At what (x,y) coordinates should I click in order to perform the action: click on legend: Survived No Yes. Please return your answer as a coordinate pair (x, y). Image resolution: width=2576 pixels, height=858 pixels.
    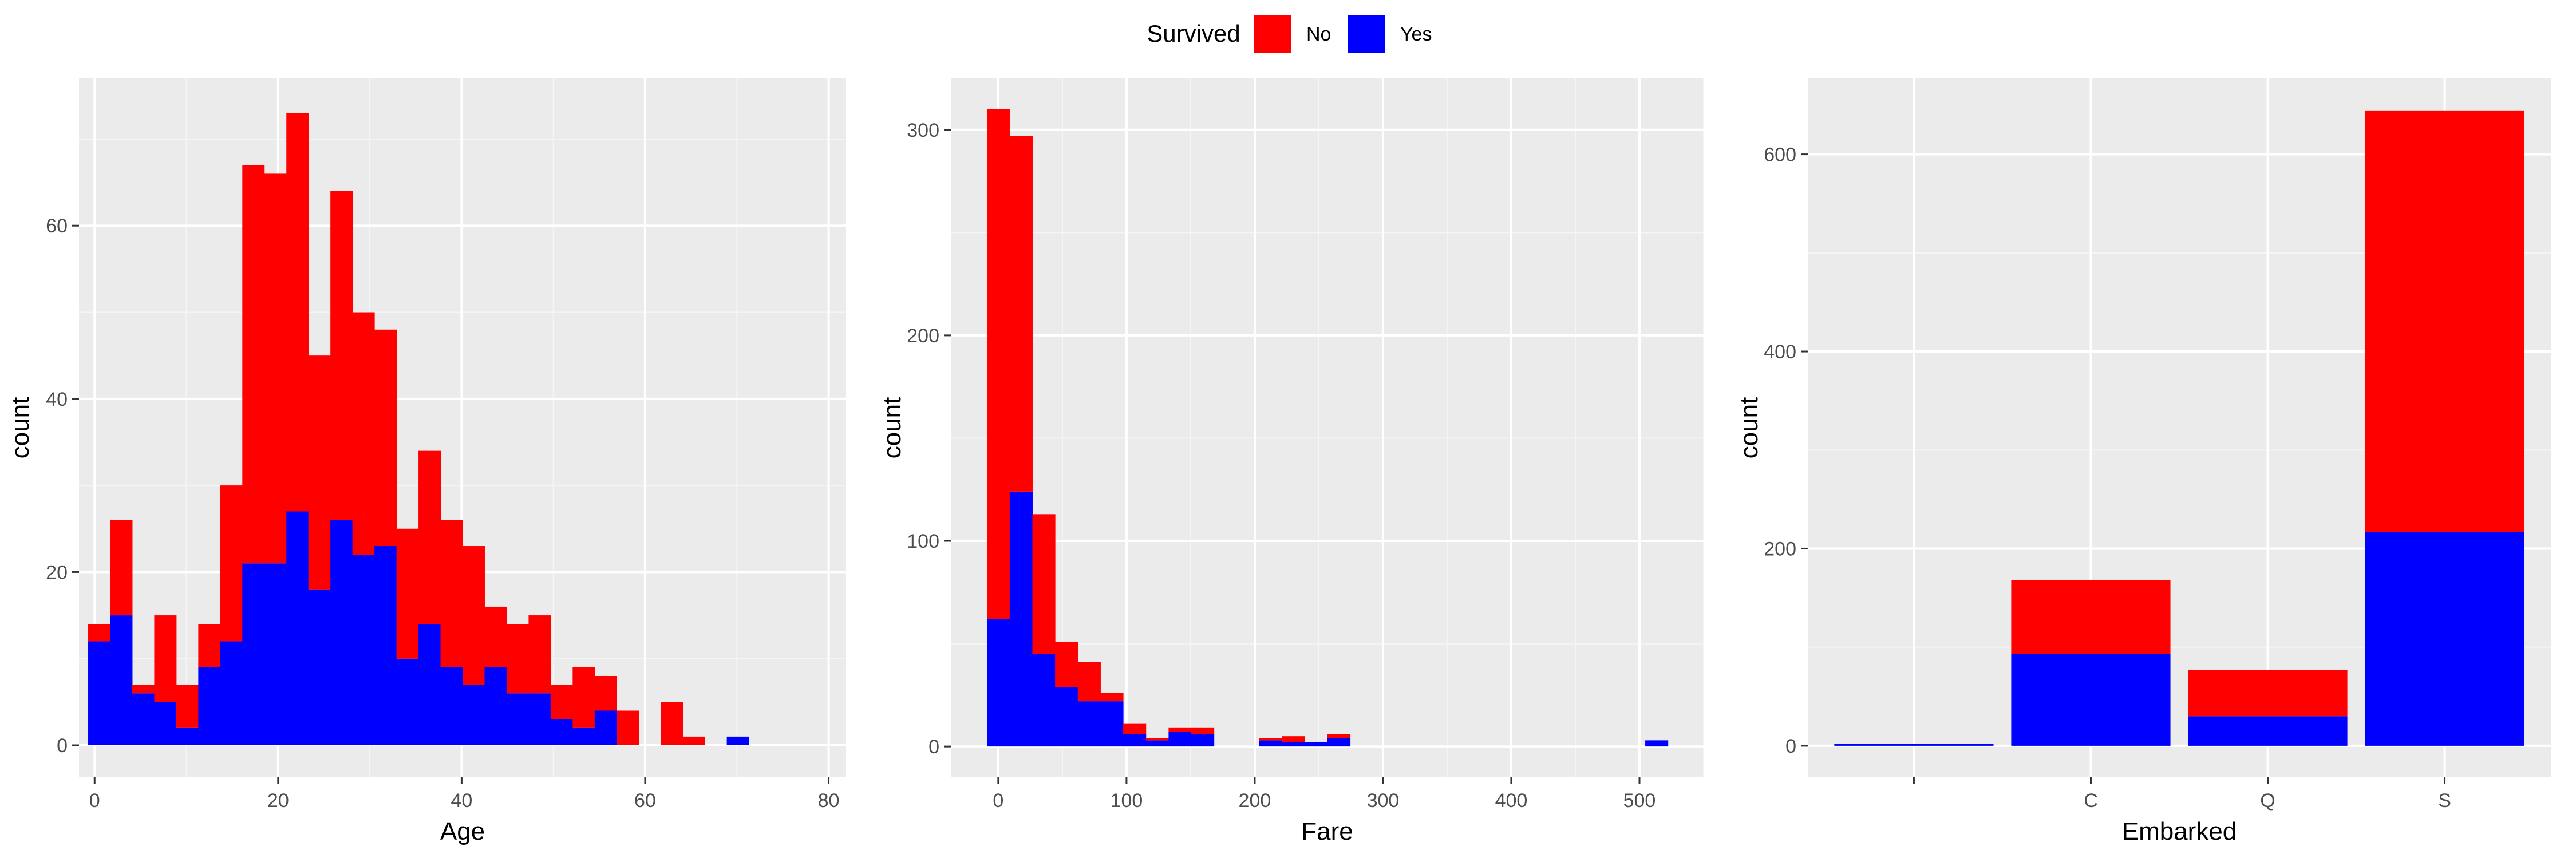
    Looking at the image, I should click on (1288, 34).